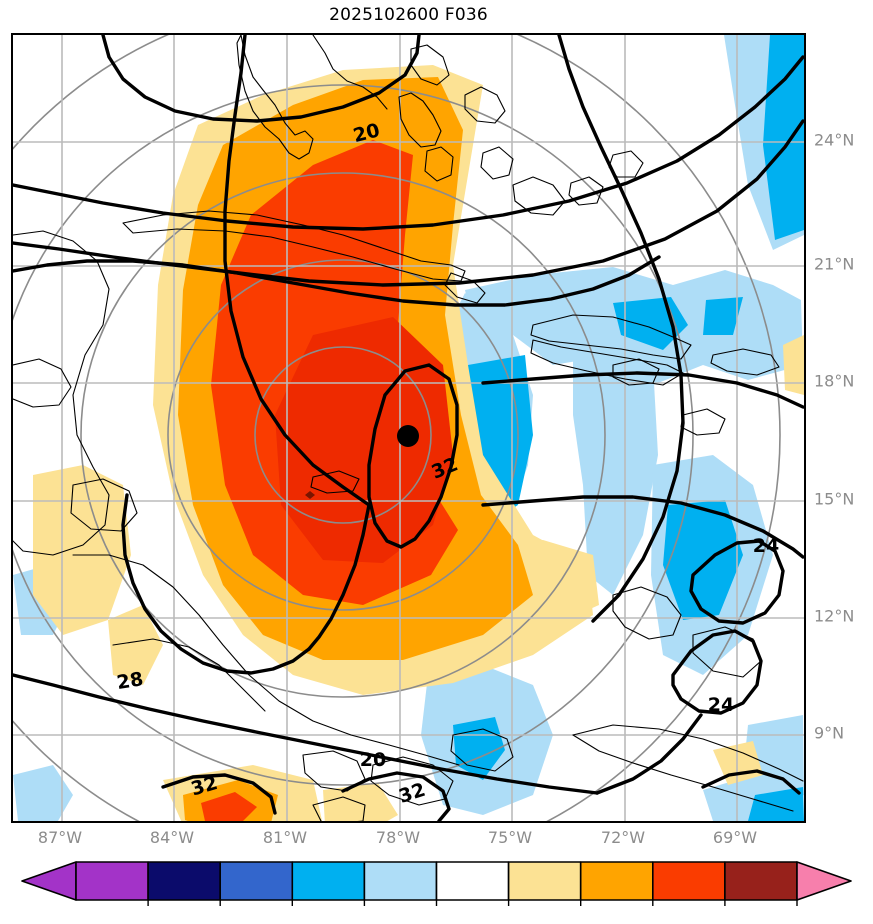 The height and width of the screenshot is (924, 873). What do you see at coordinates (766, 546) in the screenshot?
I see `contour-label-24-east: 24` at bounding box center [766, 546].